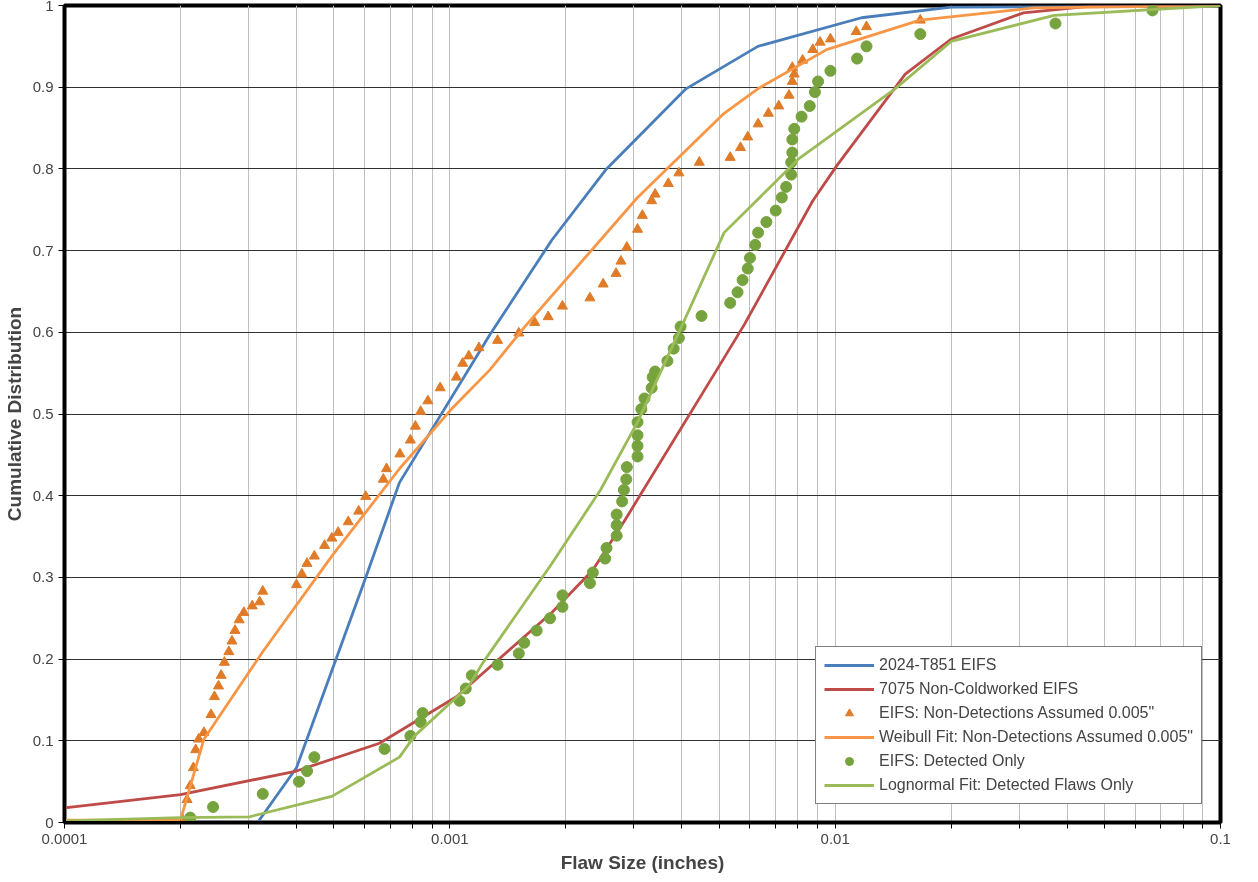  I want to click on y-tick-label: 0.2, so click(43, 659).